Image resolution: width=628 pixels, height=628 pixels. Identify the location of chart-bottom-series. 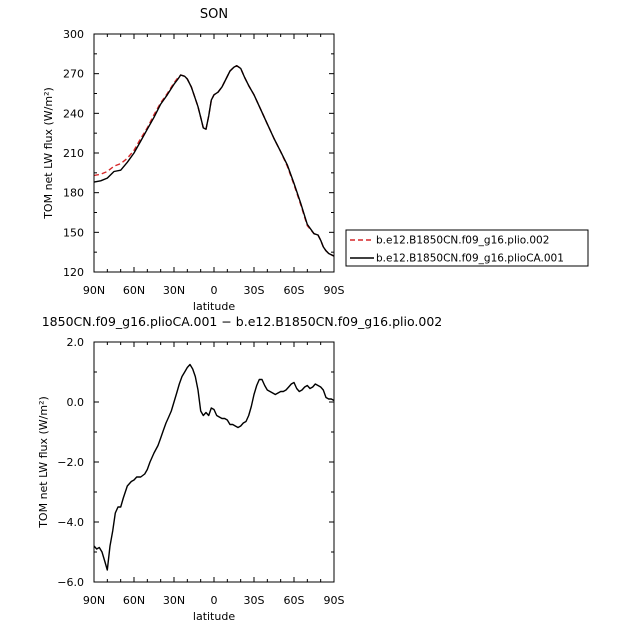
(214, 467).